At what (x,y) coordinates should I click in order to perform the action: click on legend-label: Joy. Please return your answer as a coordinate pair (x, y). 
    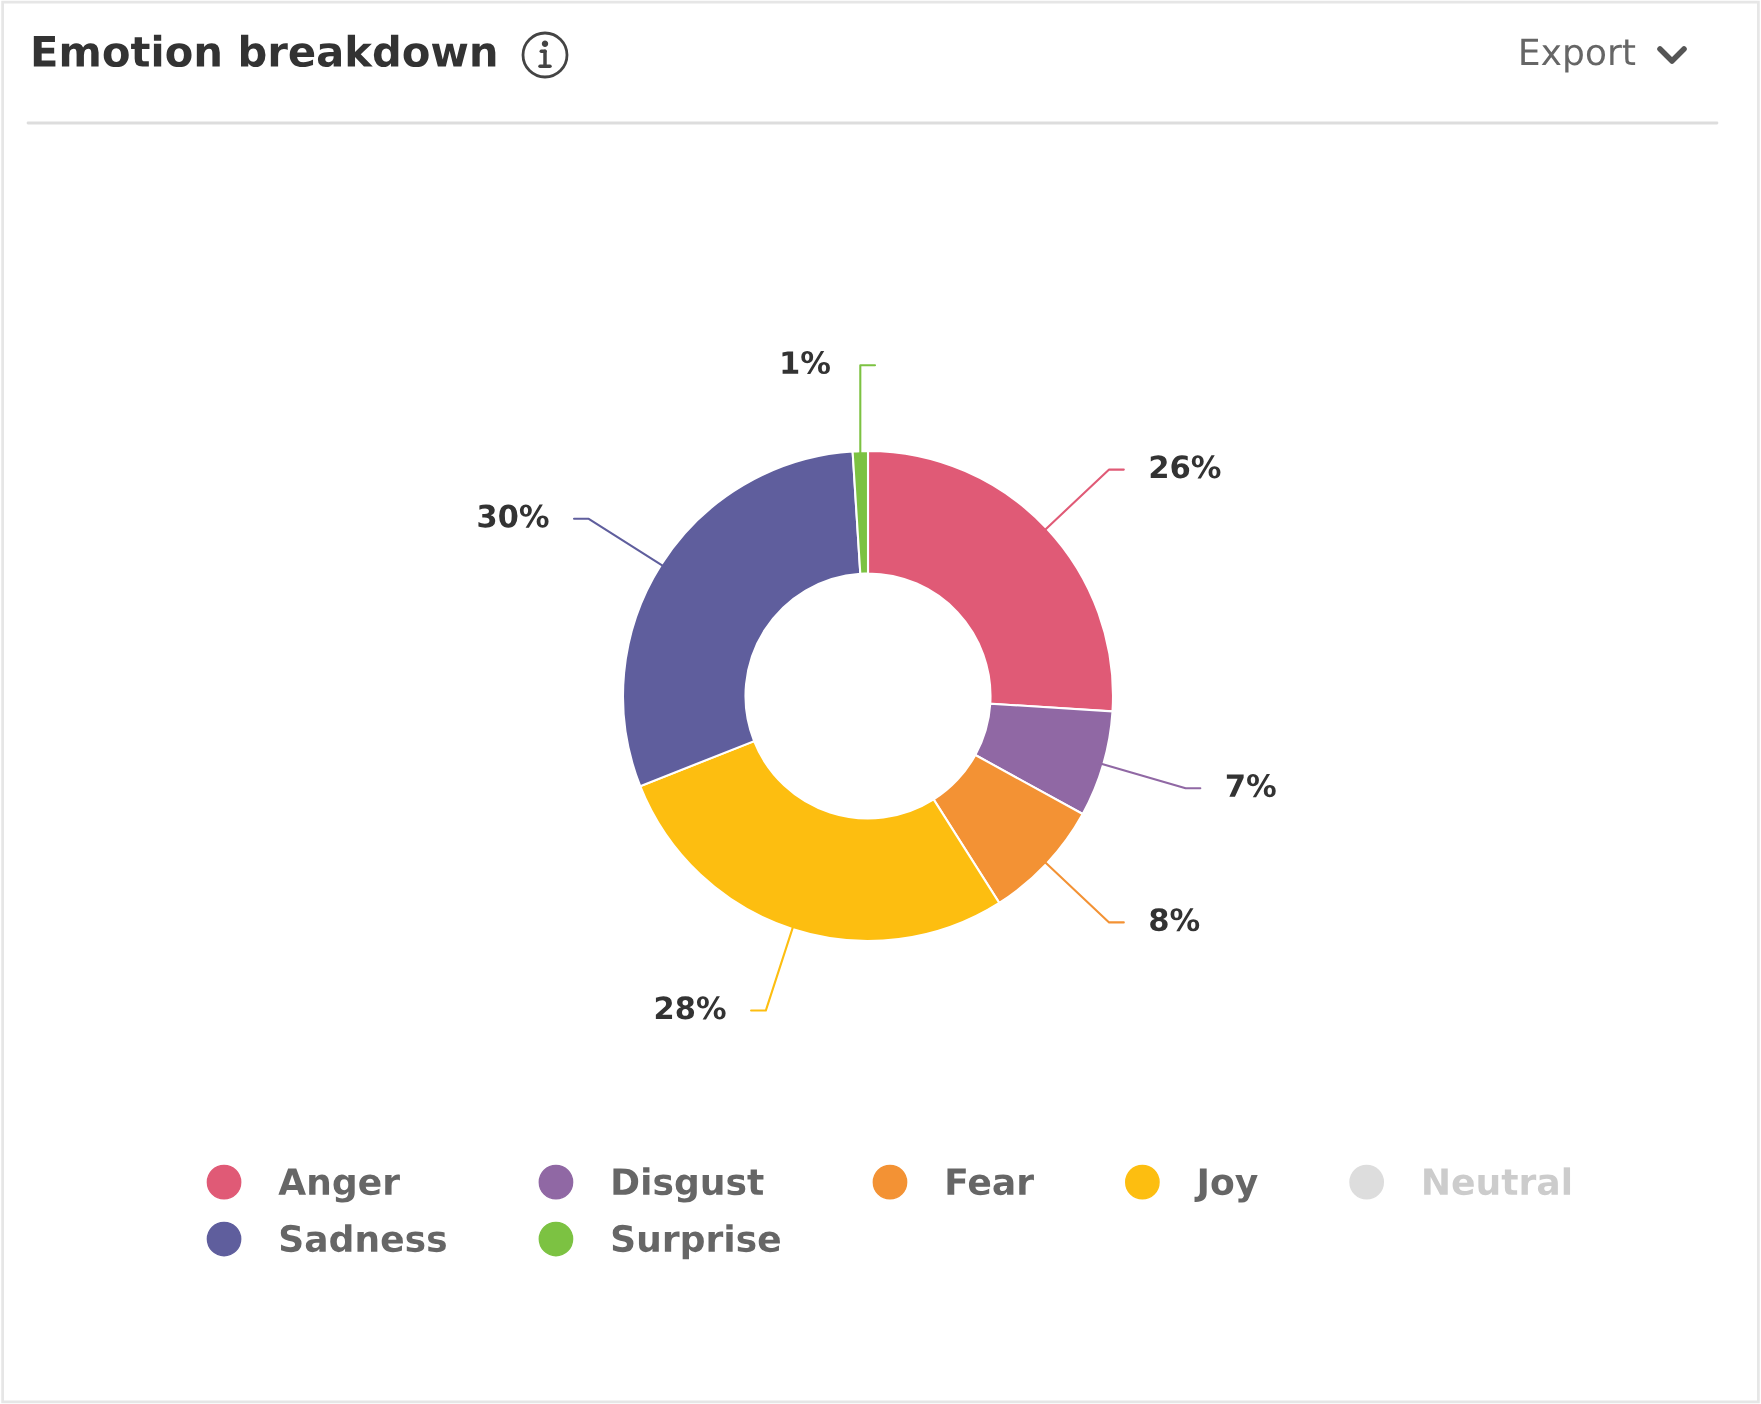
    Looking at the image, I should click on (1226, 1185).